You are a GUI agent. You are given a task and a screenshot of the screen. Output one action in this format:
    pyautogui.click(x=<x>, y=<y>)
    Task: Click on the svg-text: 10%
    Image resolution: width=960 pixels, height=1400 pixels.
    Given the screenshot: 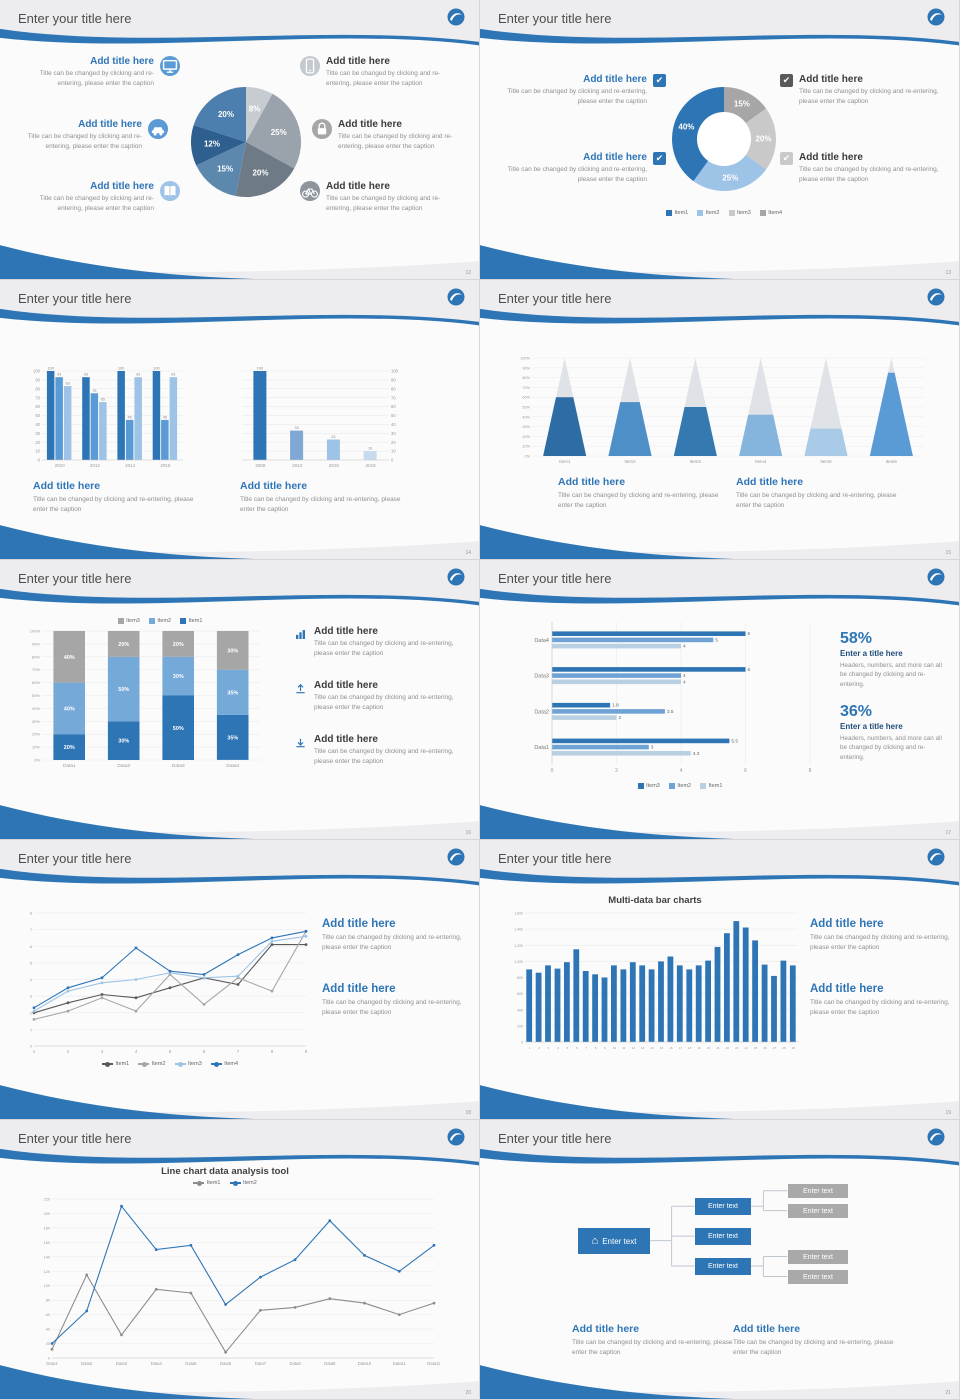 What is the action you would take?
    pyautogui.click(x=36, y=747)
    